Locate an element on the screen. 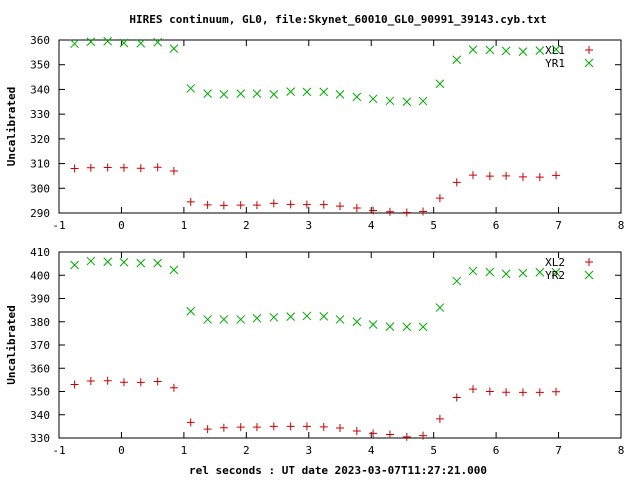 This screenshot has width=640, height=480. y-tick-label: 380 is located at coordinates (40, 322).